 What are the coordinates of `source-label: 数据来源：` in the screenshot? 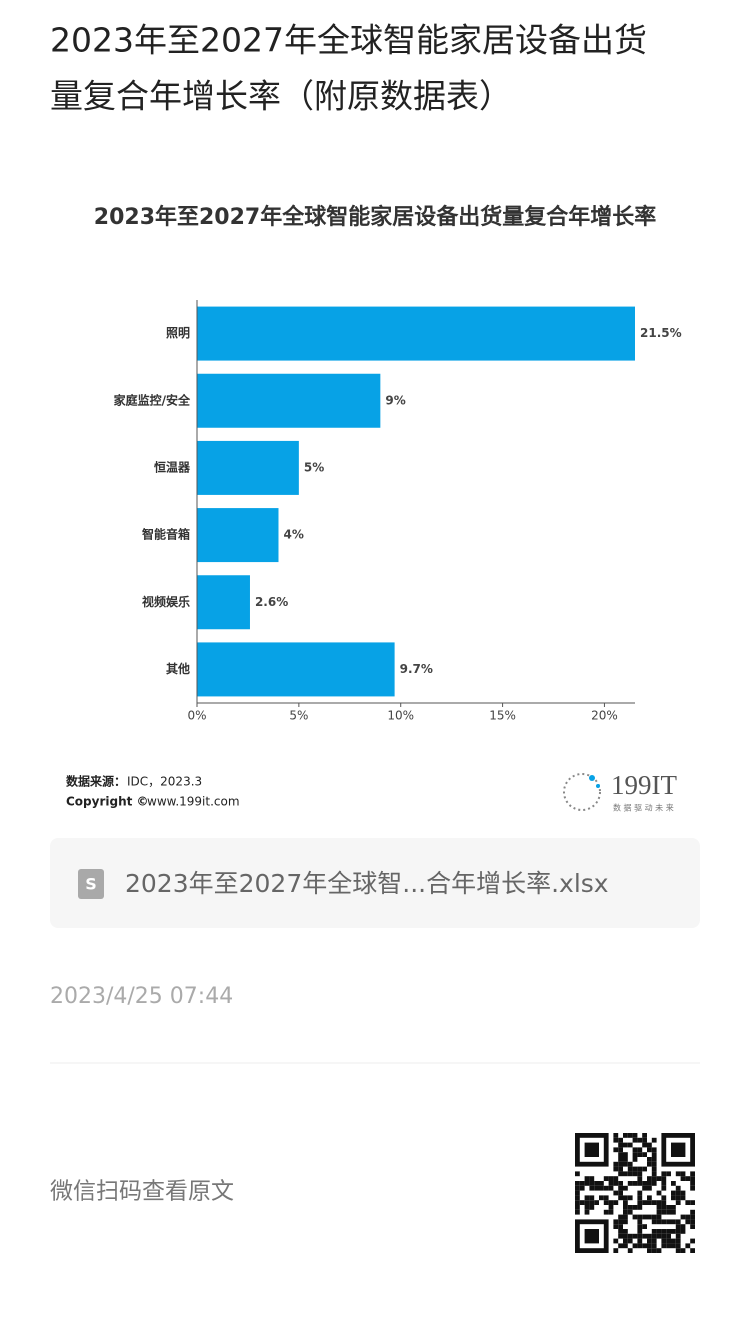 It's located at (96, 781).